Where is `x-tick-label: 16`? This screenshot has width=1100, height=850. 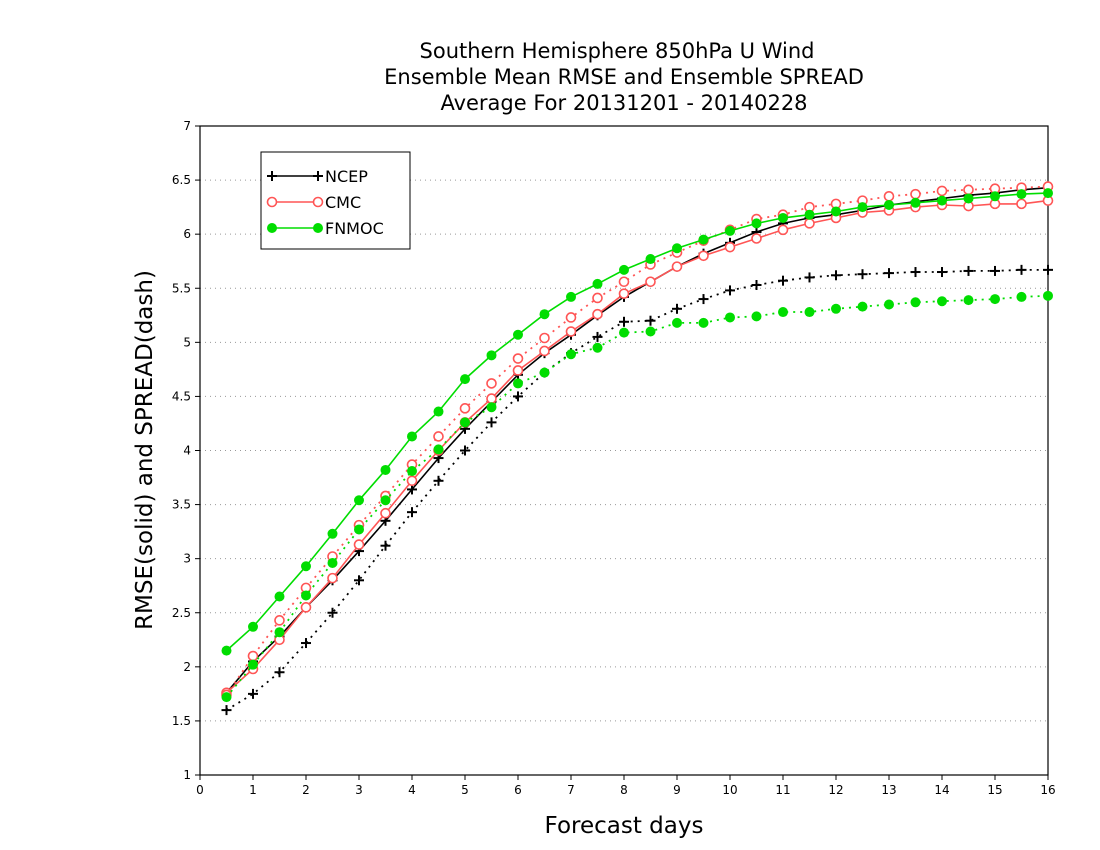 x-tick-label: 16 is located at coordinates (1047, 790).